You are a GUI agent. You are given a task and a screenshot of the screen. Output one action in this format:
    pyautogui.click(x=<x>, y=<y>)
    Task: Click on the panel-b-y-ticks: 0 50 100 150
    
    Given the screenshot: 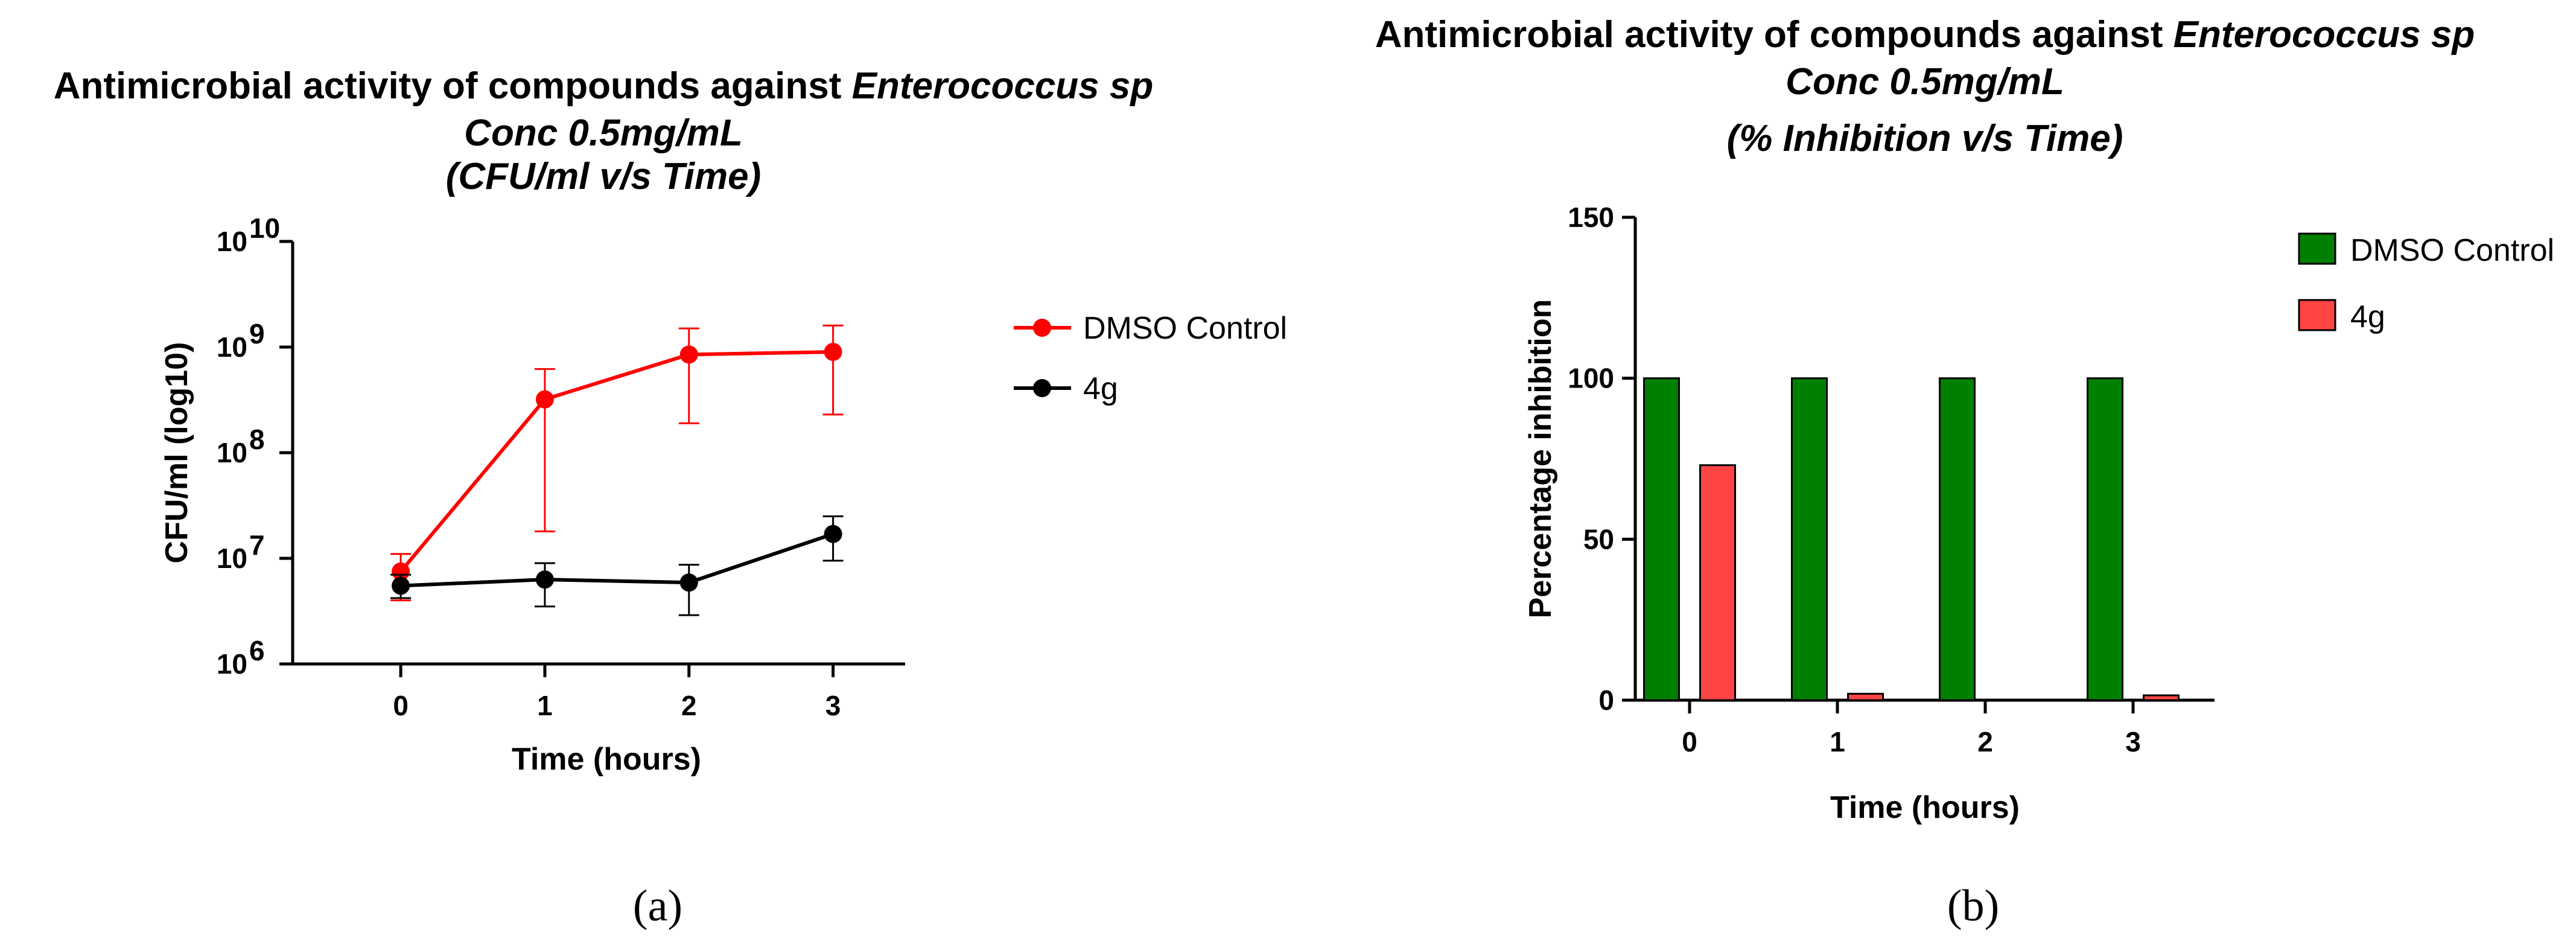 What is the action you would take?
    pyautogui.click(x=1601, y=459)
    